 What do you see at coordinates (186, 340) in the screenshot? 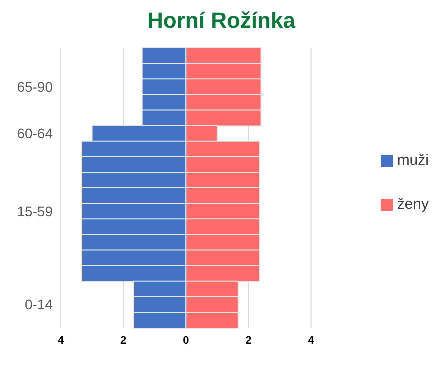
I see `x-tick-label: 0` at bounding box center [186, 340].